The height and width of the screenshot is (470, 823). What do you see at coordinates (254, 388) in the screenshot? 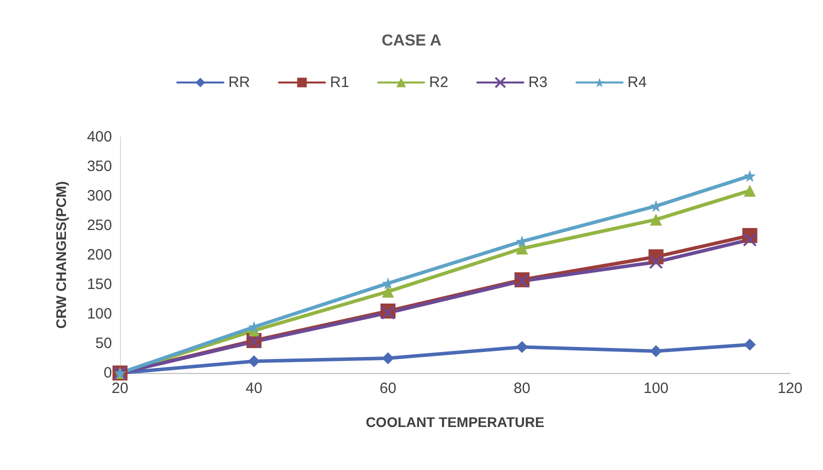
I see `x-tick-label: 40` at bounding box center [254, 388].